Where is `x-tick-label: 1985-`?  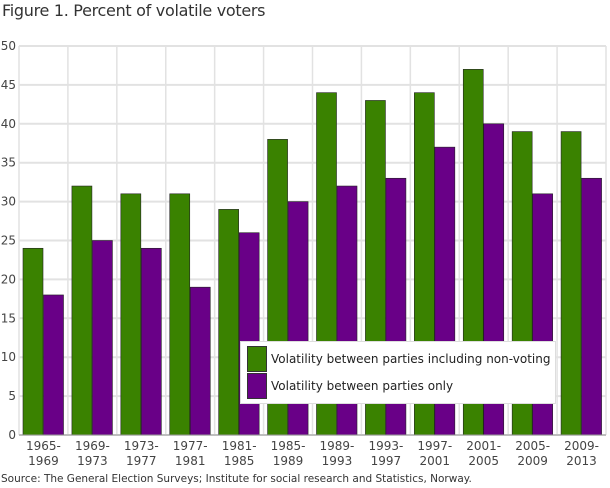 x-tick-label: 1985- is located at coordinates (288, 446).